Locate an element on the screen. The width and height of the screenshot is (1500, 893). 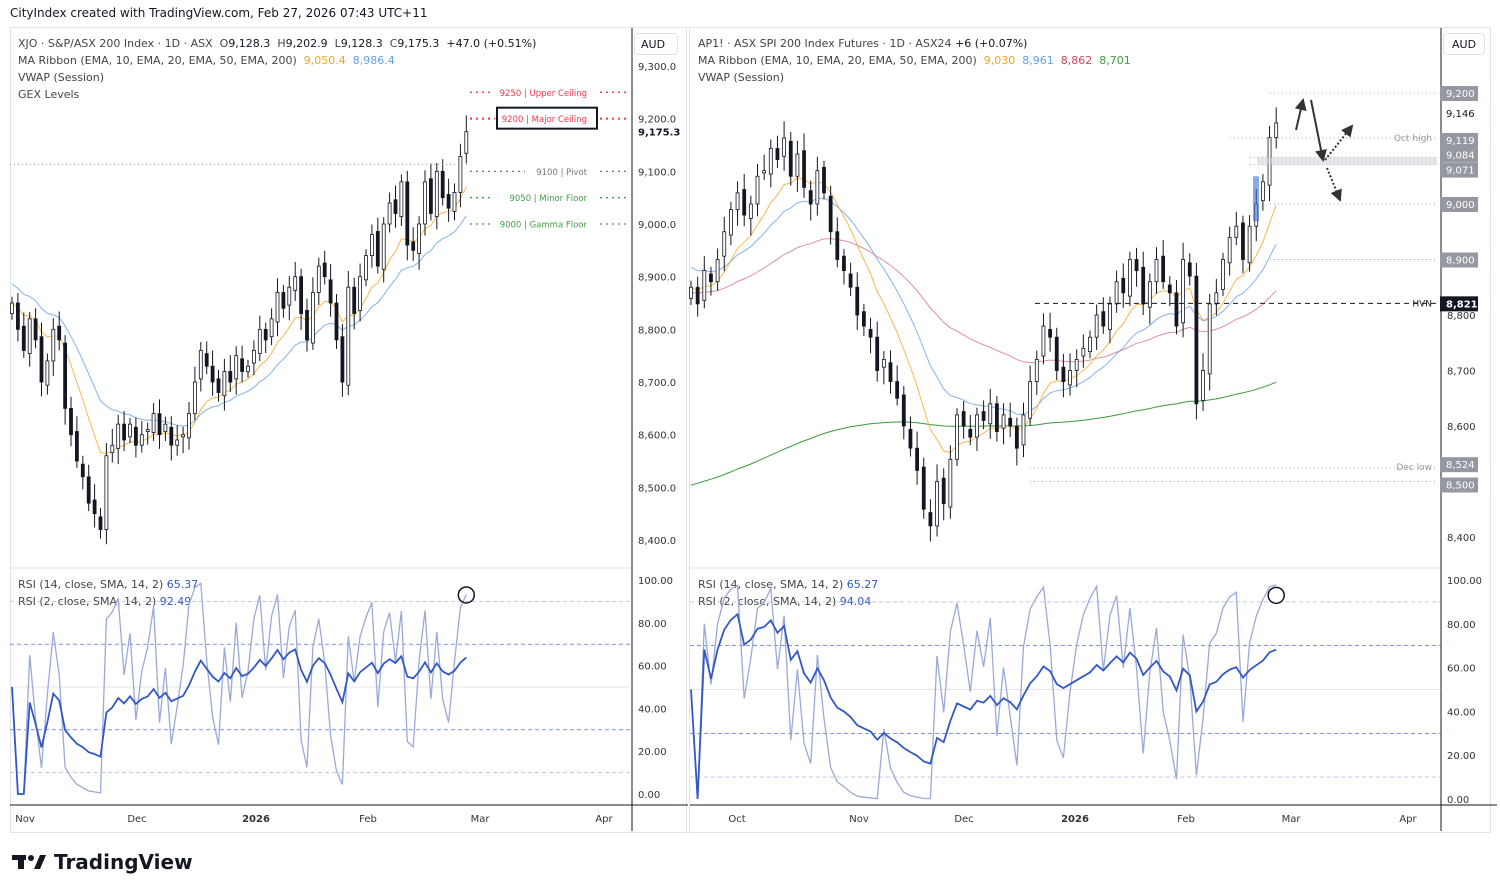
left-gex-legend: GEX Levels is located at coordinates (49, 94).